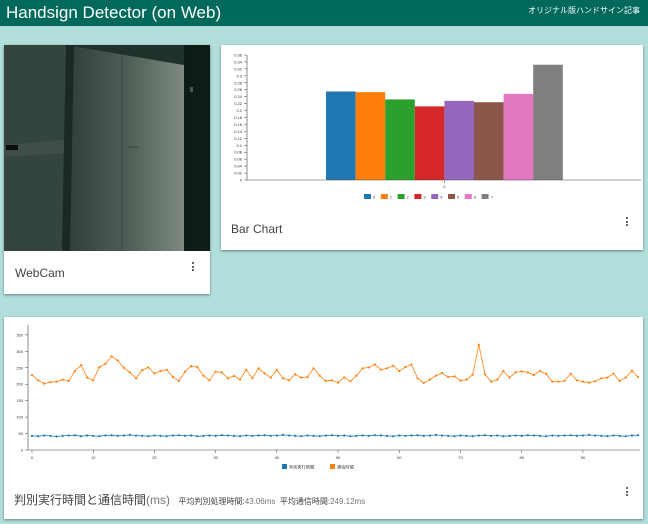 Image resolution: width=648 pixels, height=524 pixels. Describe the element at coordinates (627, 492) in the screenshot. I see `timing-more-vert-icon` at that location.